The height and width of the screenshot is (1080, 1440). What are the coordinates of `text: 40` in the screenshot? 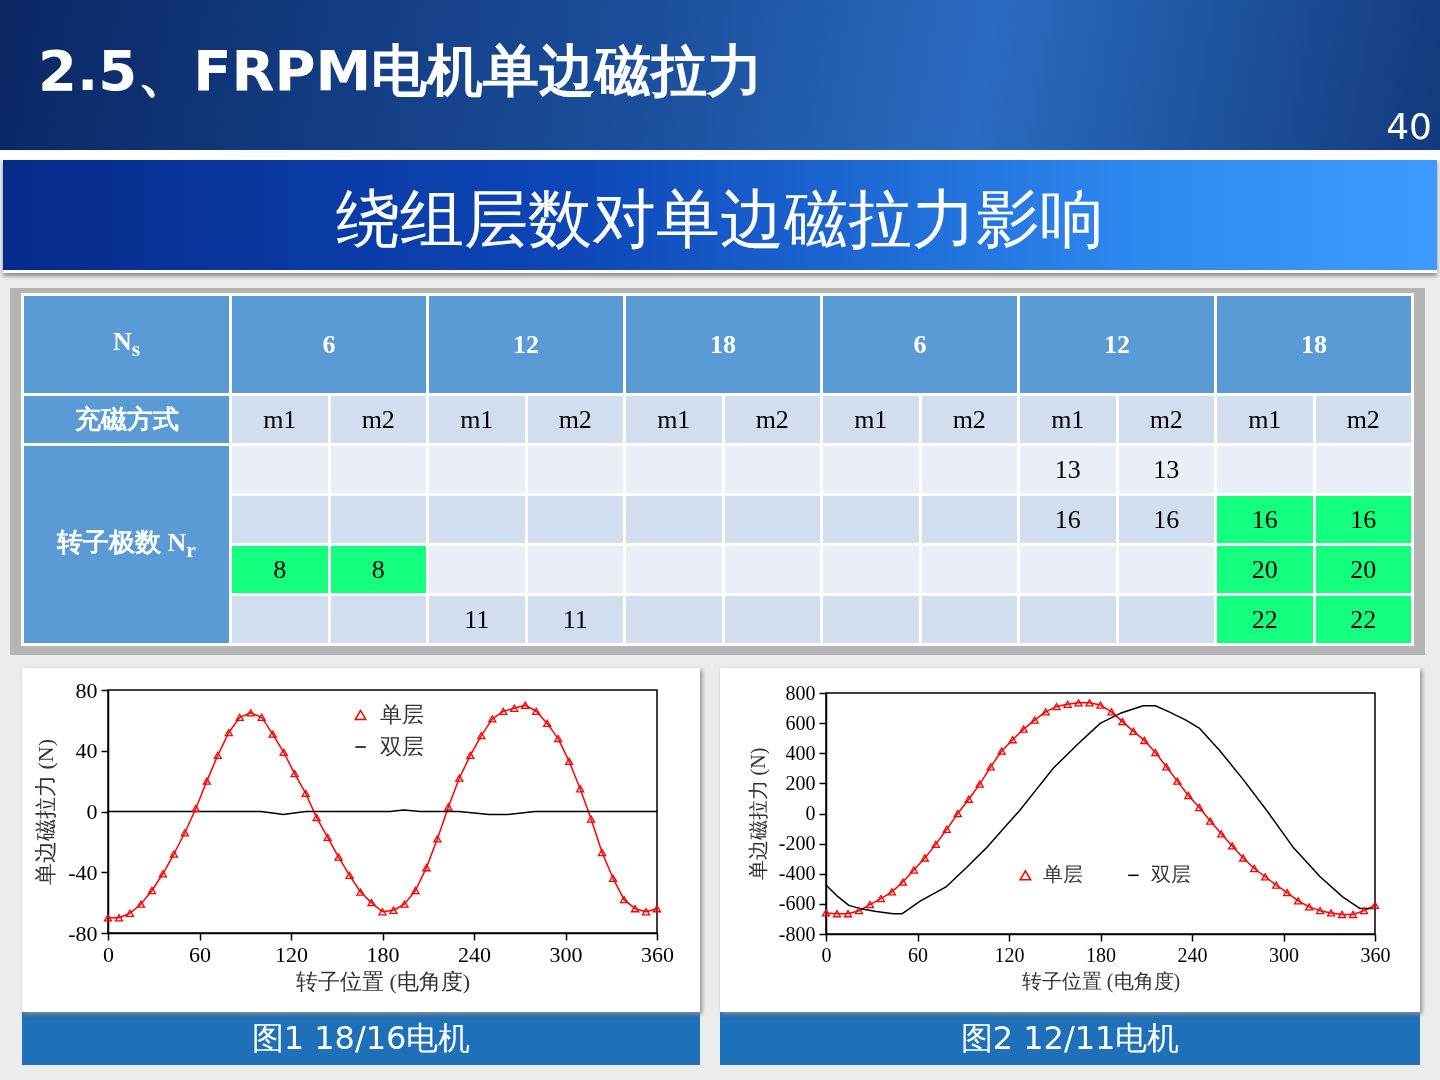 It's located at (1409, 126).